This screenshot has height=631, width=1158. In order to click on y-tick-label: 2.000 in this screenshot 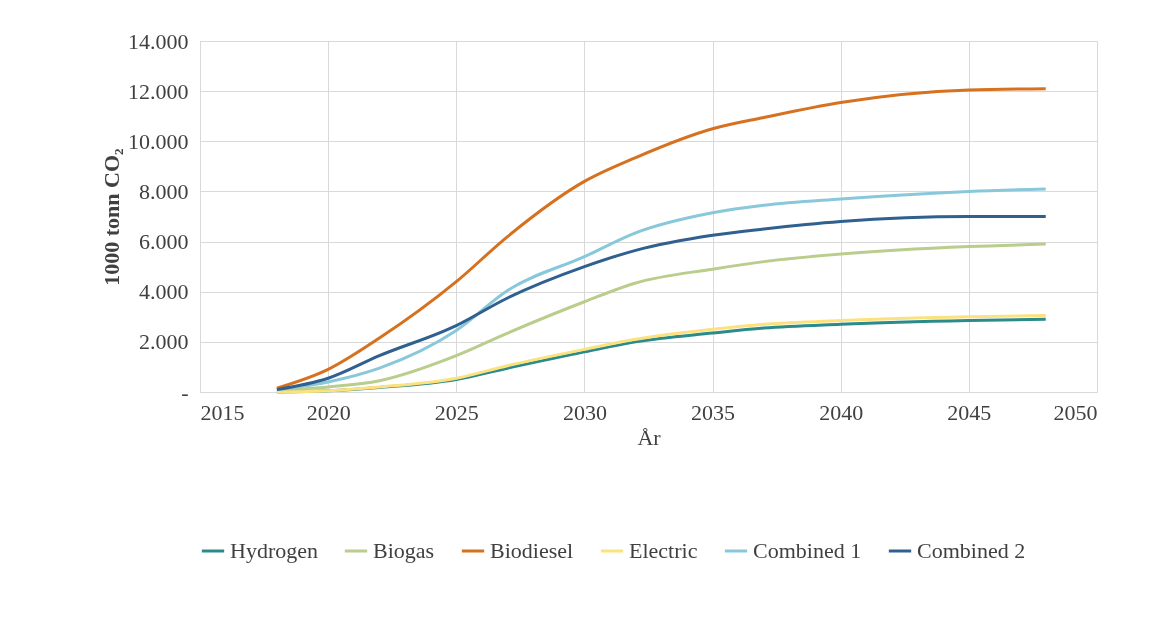, I will do `click(164, 342)`.